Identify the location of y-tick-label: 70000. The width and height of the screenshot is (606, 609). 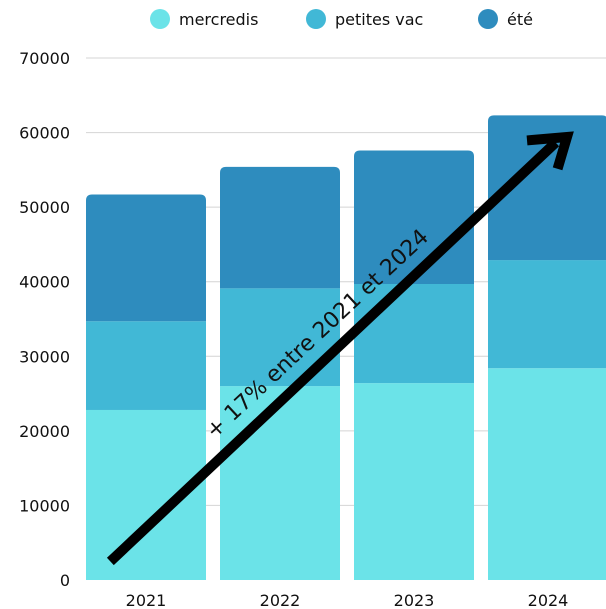
(44, 58).